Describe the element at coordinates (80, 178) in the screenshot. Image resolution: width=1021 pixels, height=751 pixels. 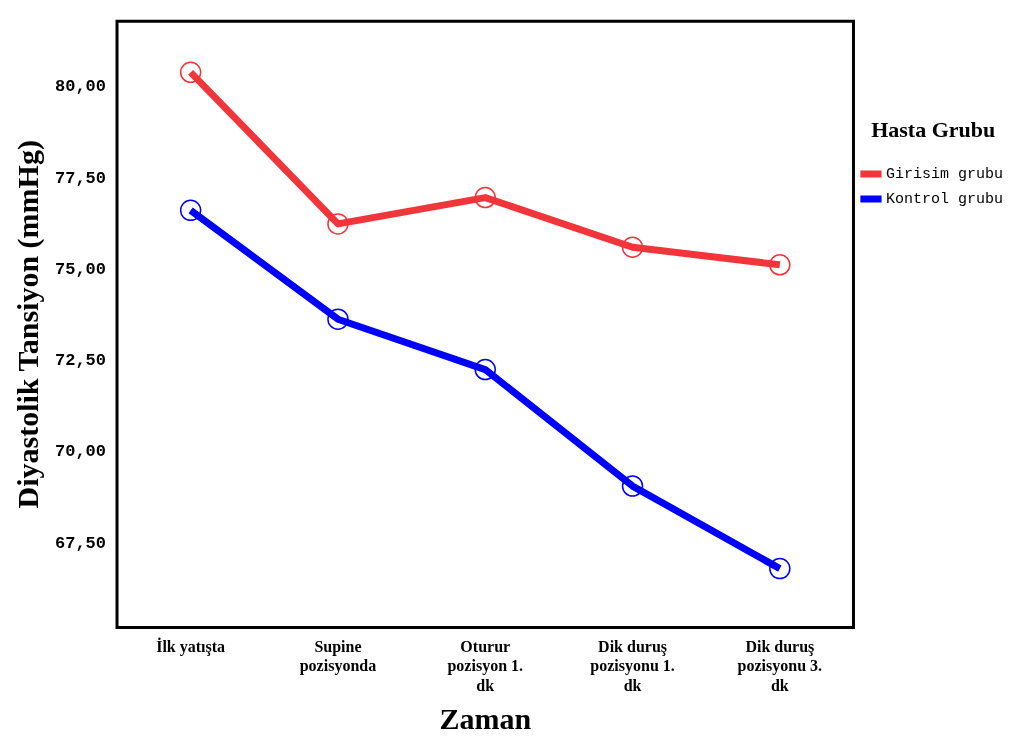
I see `y-tick-label: 77,50` at that location.